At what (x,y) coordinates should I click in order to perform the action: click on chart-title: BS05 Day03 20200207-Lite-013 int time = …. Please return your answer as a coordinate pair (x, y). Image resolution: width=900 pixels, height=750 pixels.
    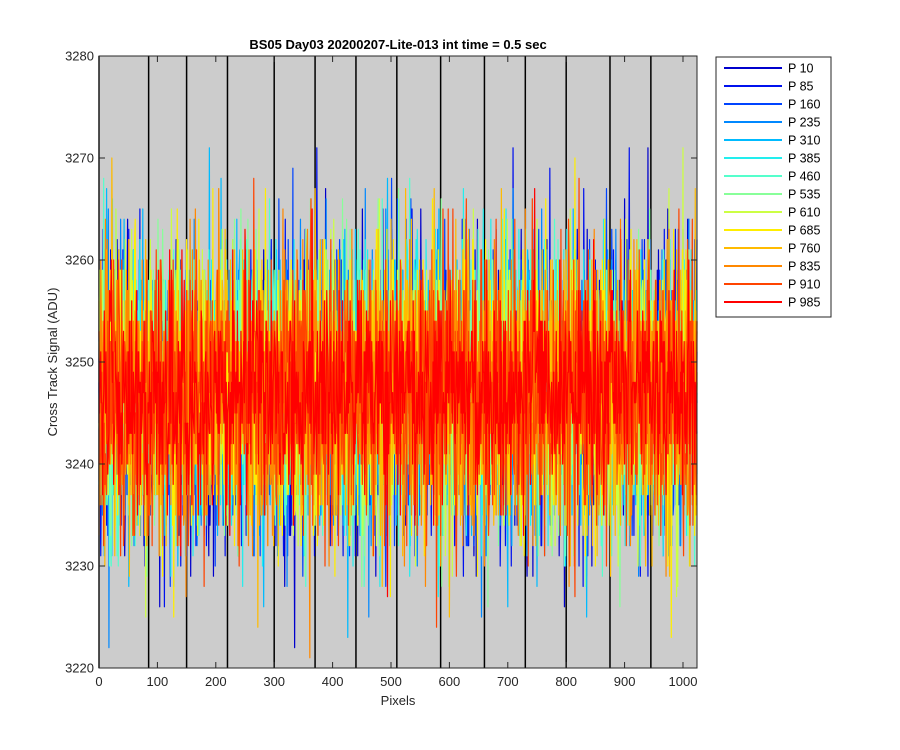
    Looking at the image, I should click on (397, 44).